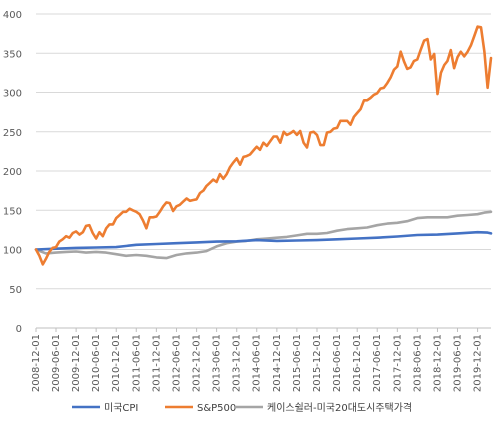  I want to click on x-tick-label: 2011-12-01, so click(156, 363).